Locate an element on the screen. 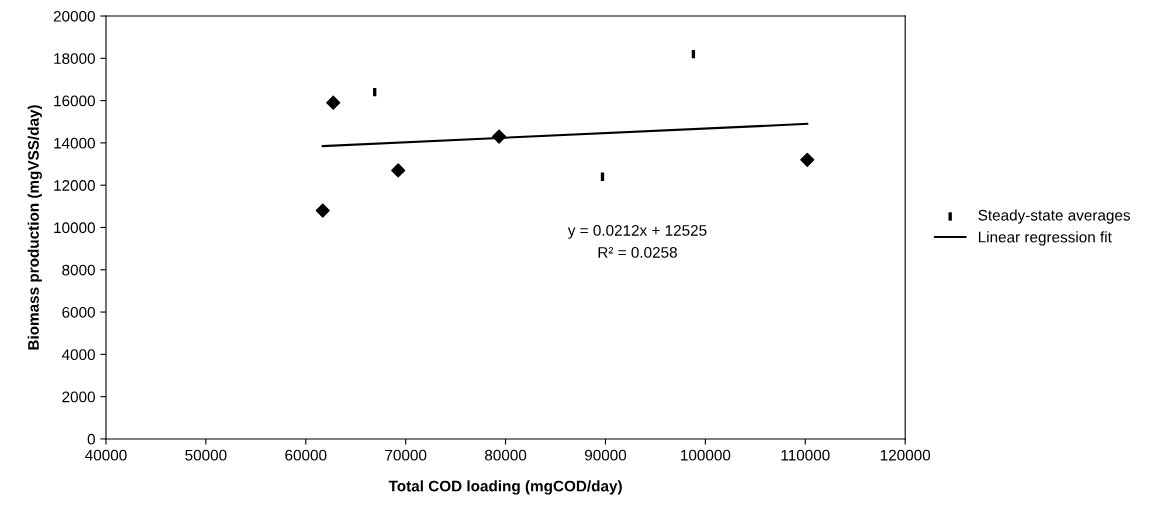 The width and height of the screenshot is (1171, 517). y-axis-title: Biomass production (mgVSS/day) is located at coordinates (34, 227).